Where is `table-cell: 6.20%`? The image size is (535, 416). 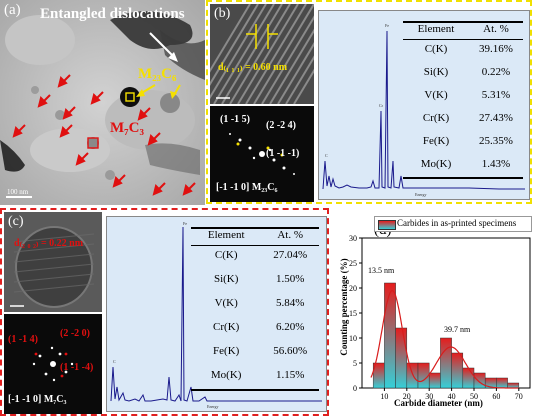
table-cell: 6.20% is located at coordinates (290, 327).